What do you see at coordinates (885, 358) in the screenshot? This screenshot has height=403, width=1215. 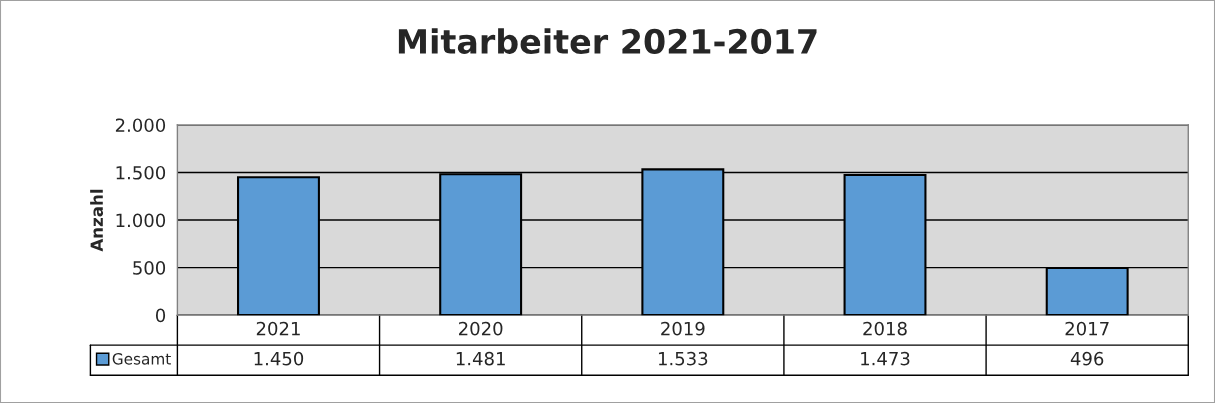 I see `data-label: 1.473` at bounding box center [885, 358].